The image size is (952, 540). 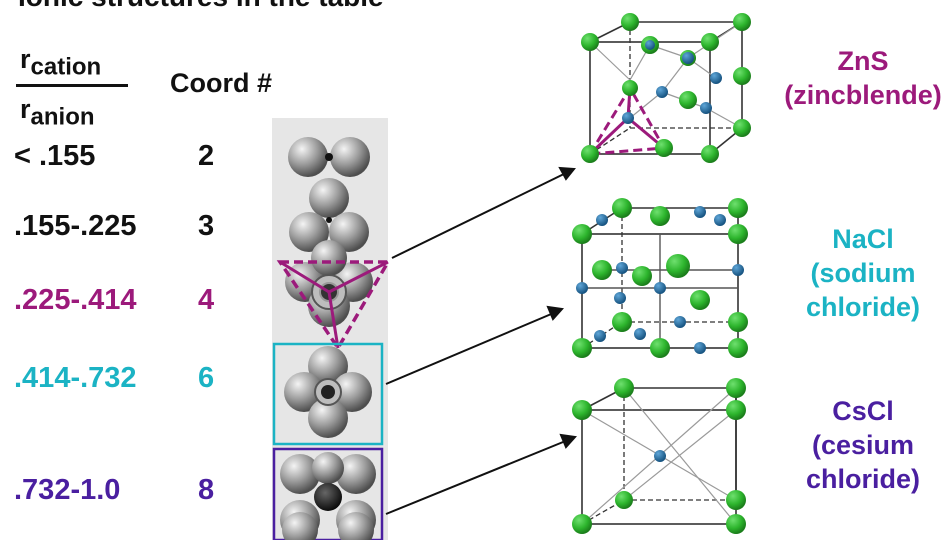 I want to click on row-ratio-2: .155-.225, so click(x=75, y=226).